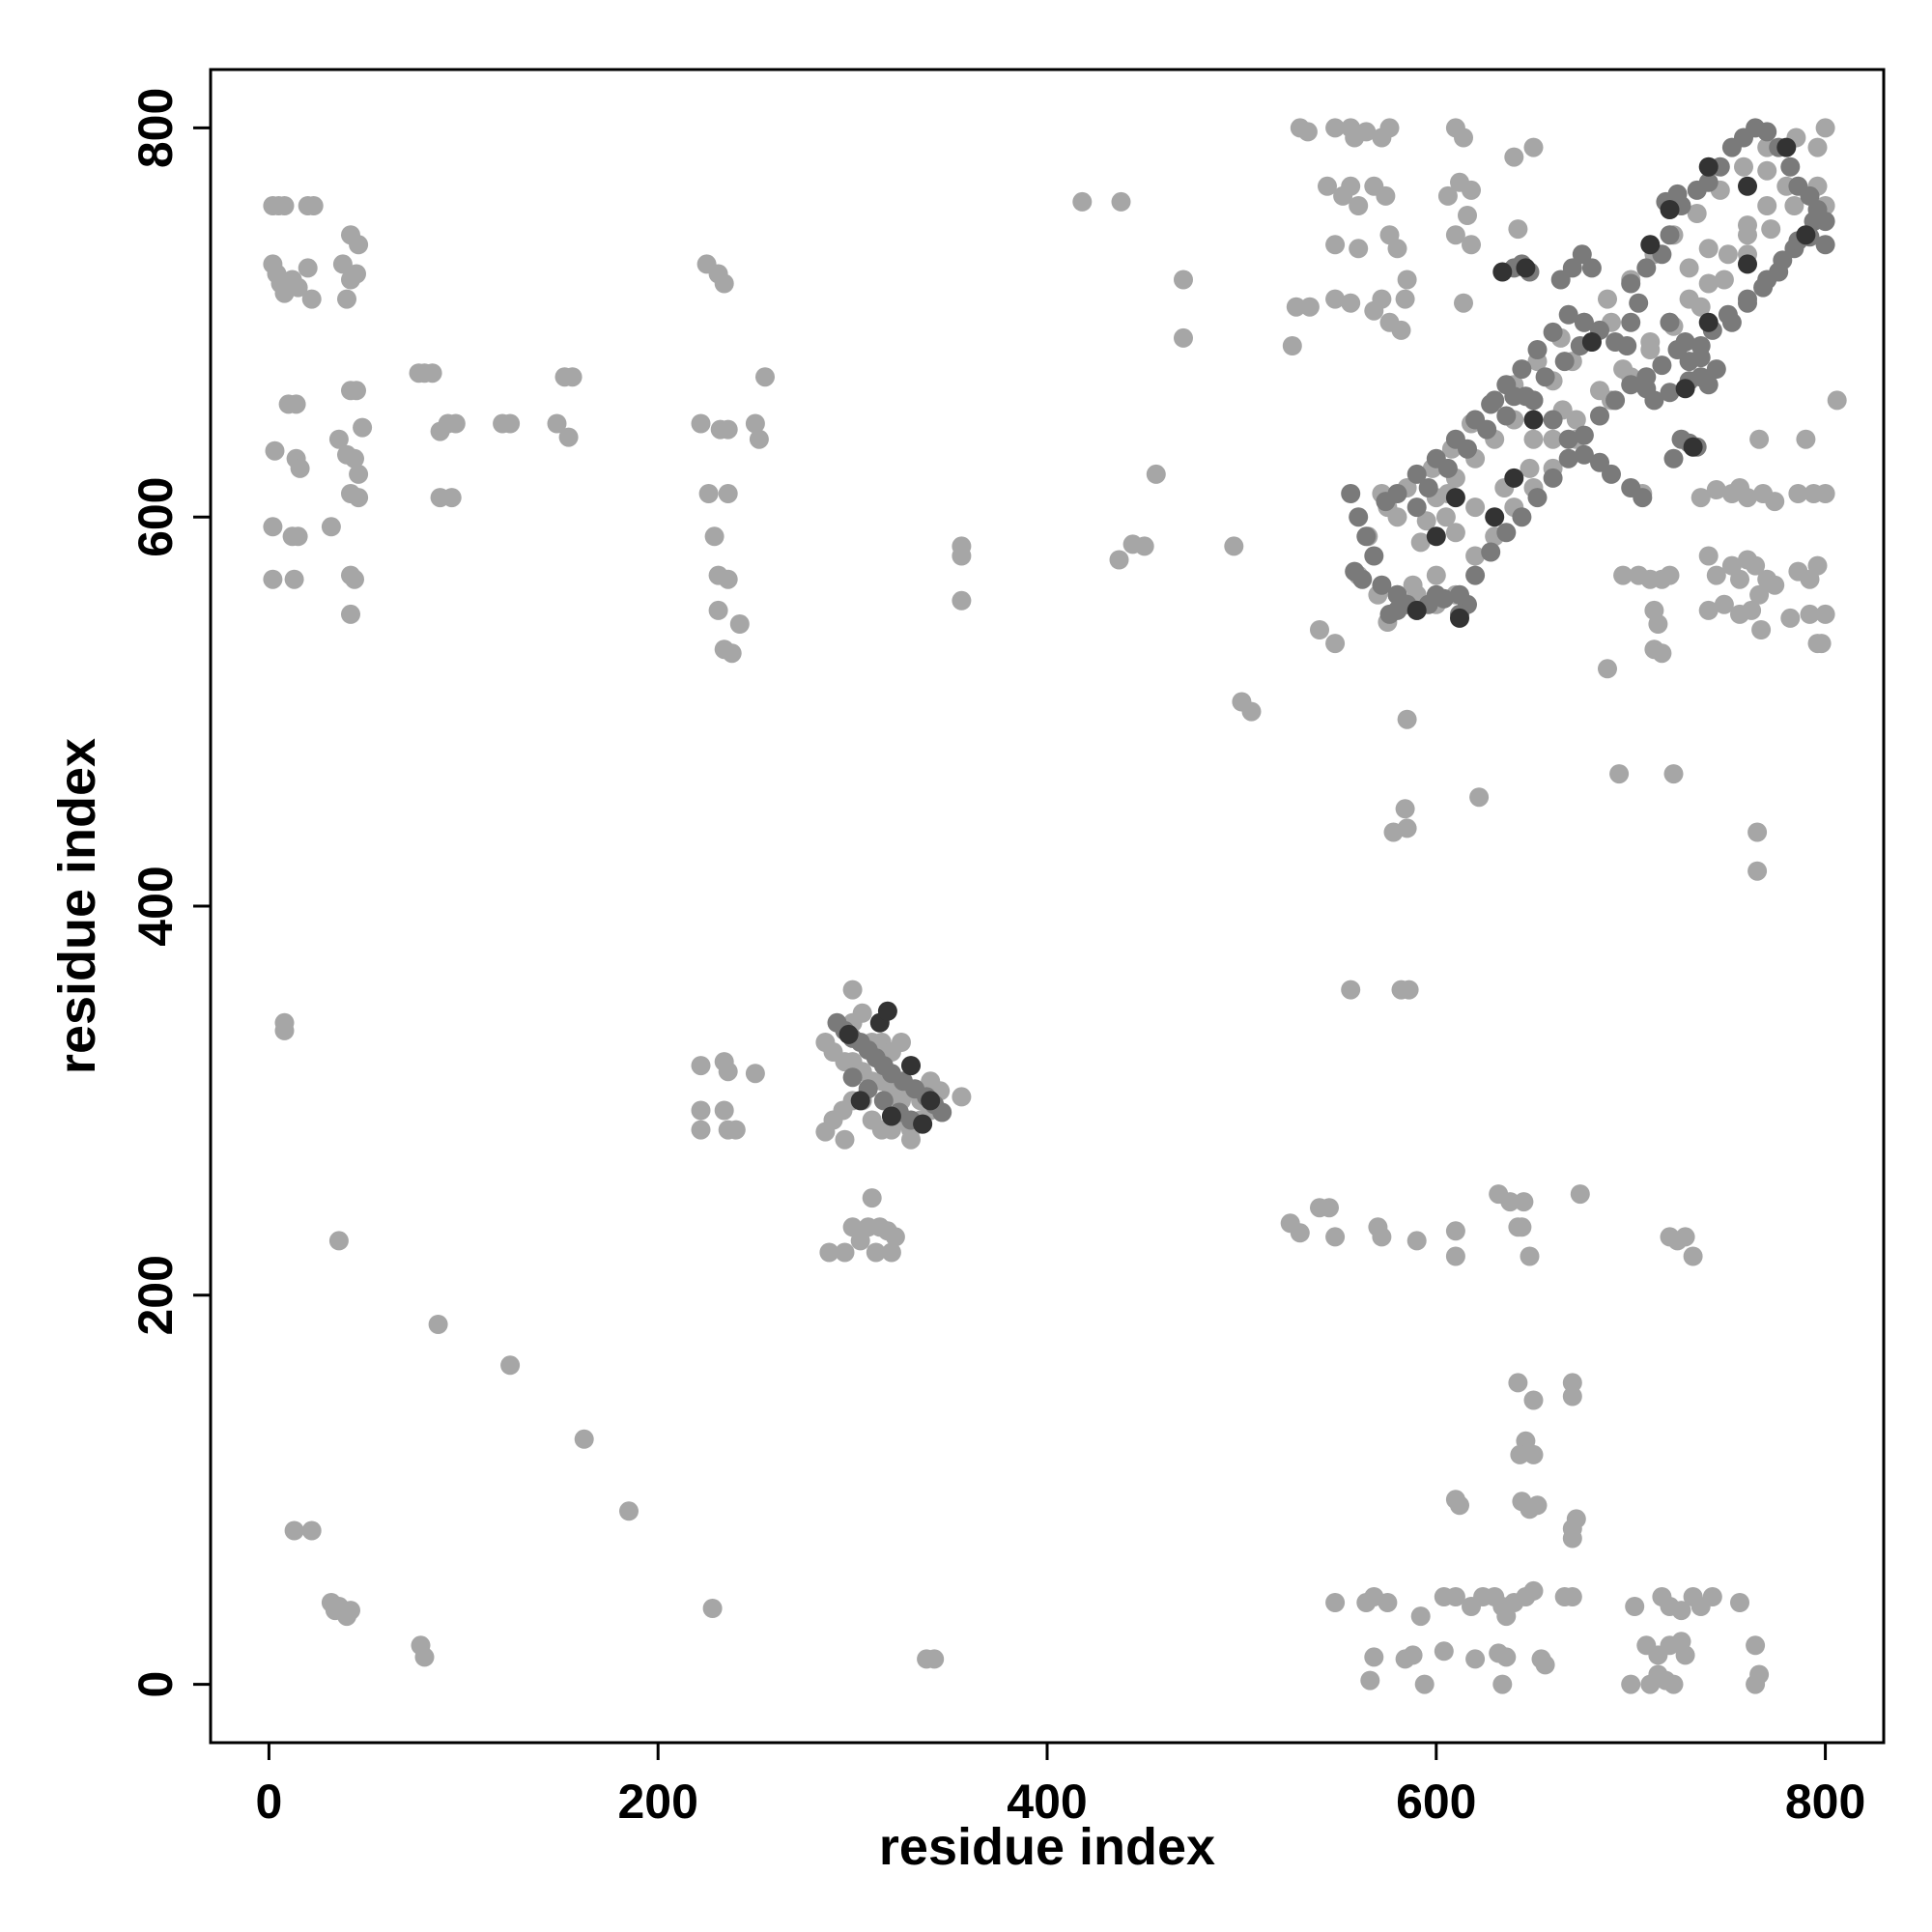 The image size is (1932, 1932). What do you see at coordinates (155, 1295) in the screenshot?
I see `y-tick-label: 200` at bounding box center [155, 1295].